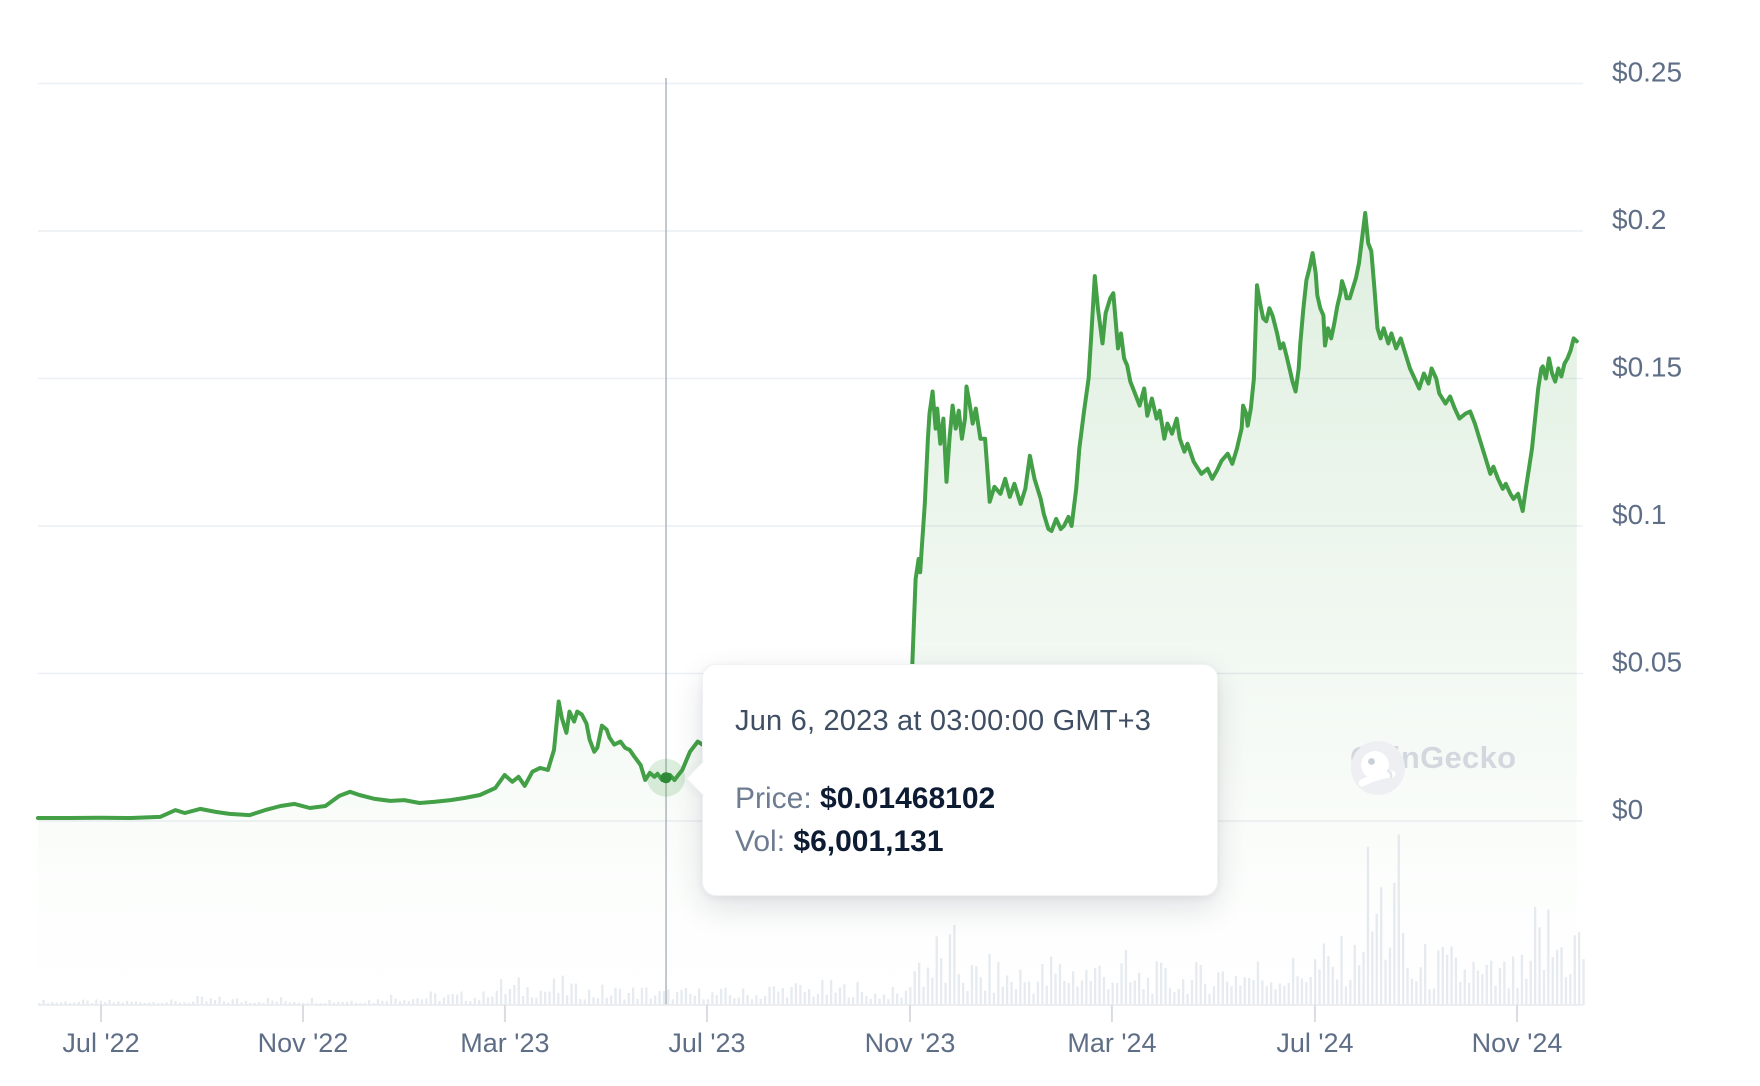  I want to click on x-axis-label: Nov '22, so click(303, 1043).